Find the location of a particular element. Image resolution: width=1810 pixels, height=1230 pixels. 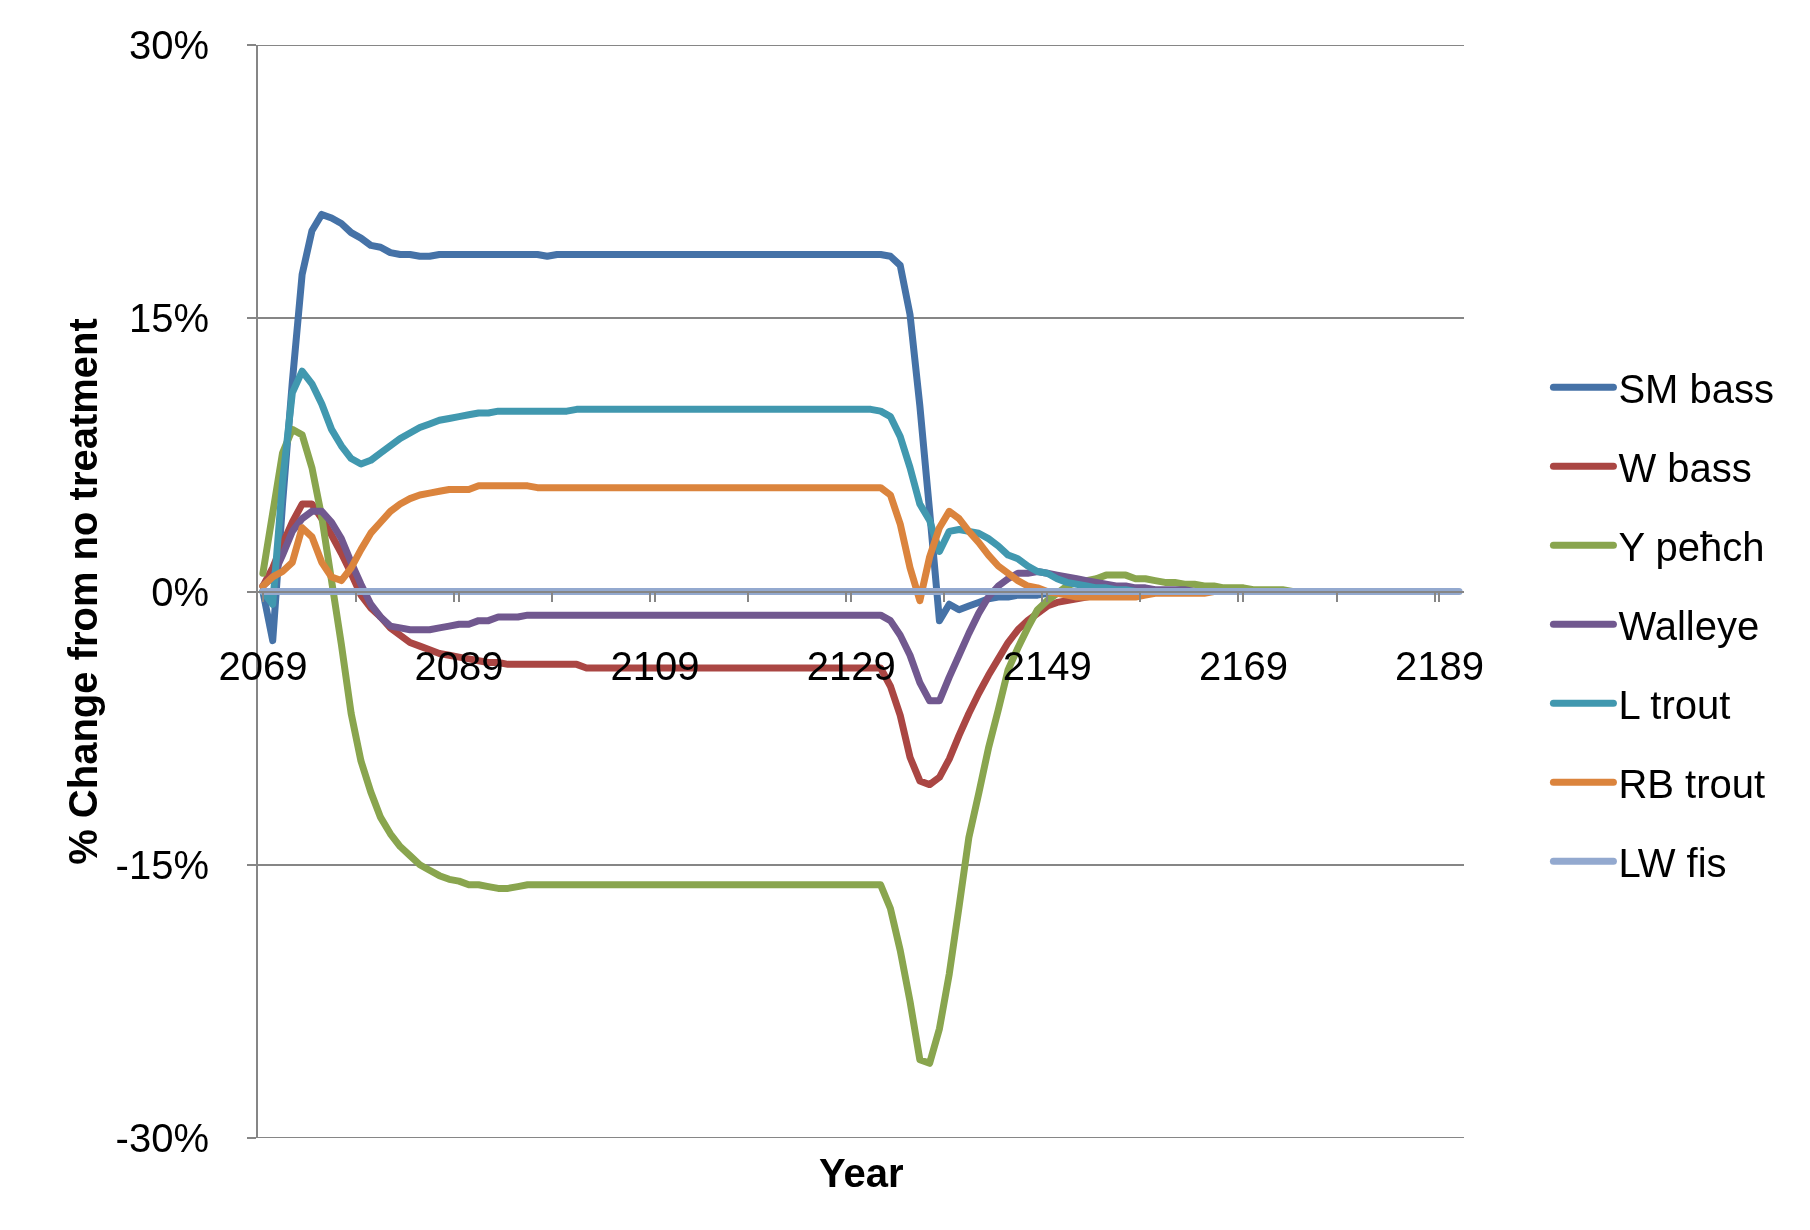

y-tick-label: 30% is located at coordinates (168, 45).